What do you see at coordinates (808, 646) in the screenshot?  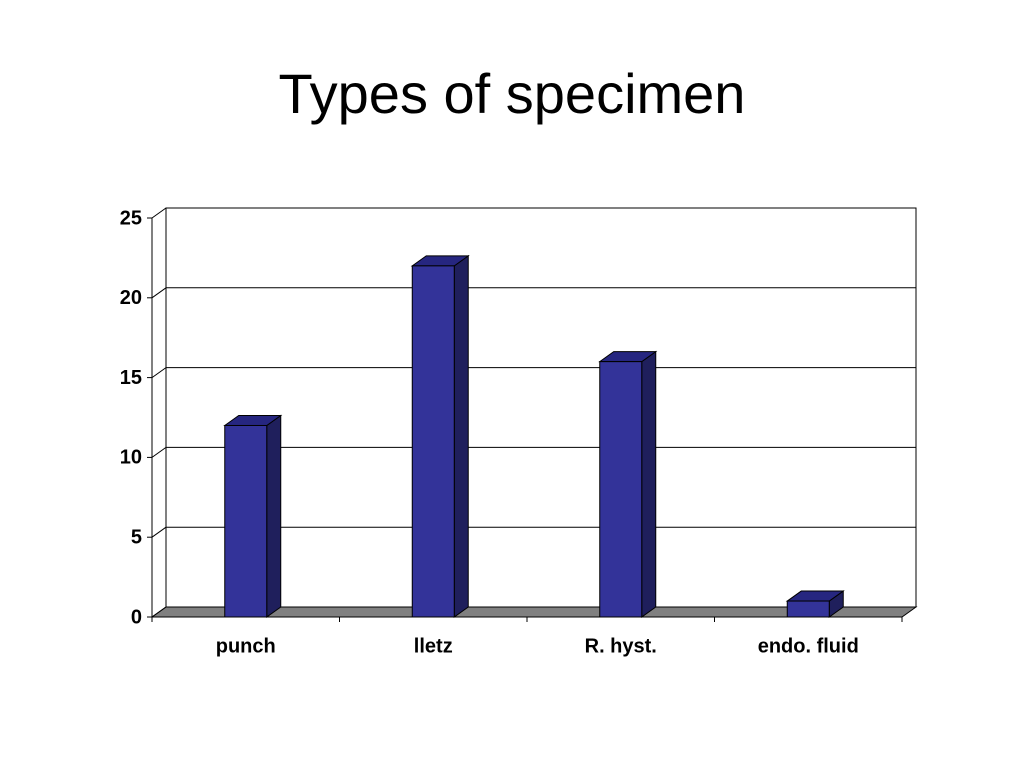 I see `x-tick-label: endo. fluid` at bounding box center [808, 646].